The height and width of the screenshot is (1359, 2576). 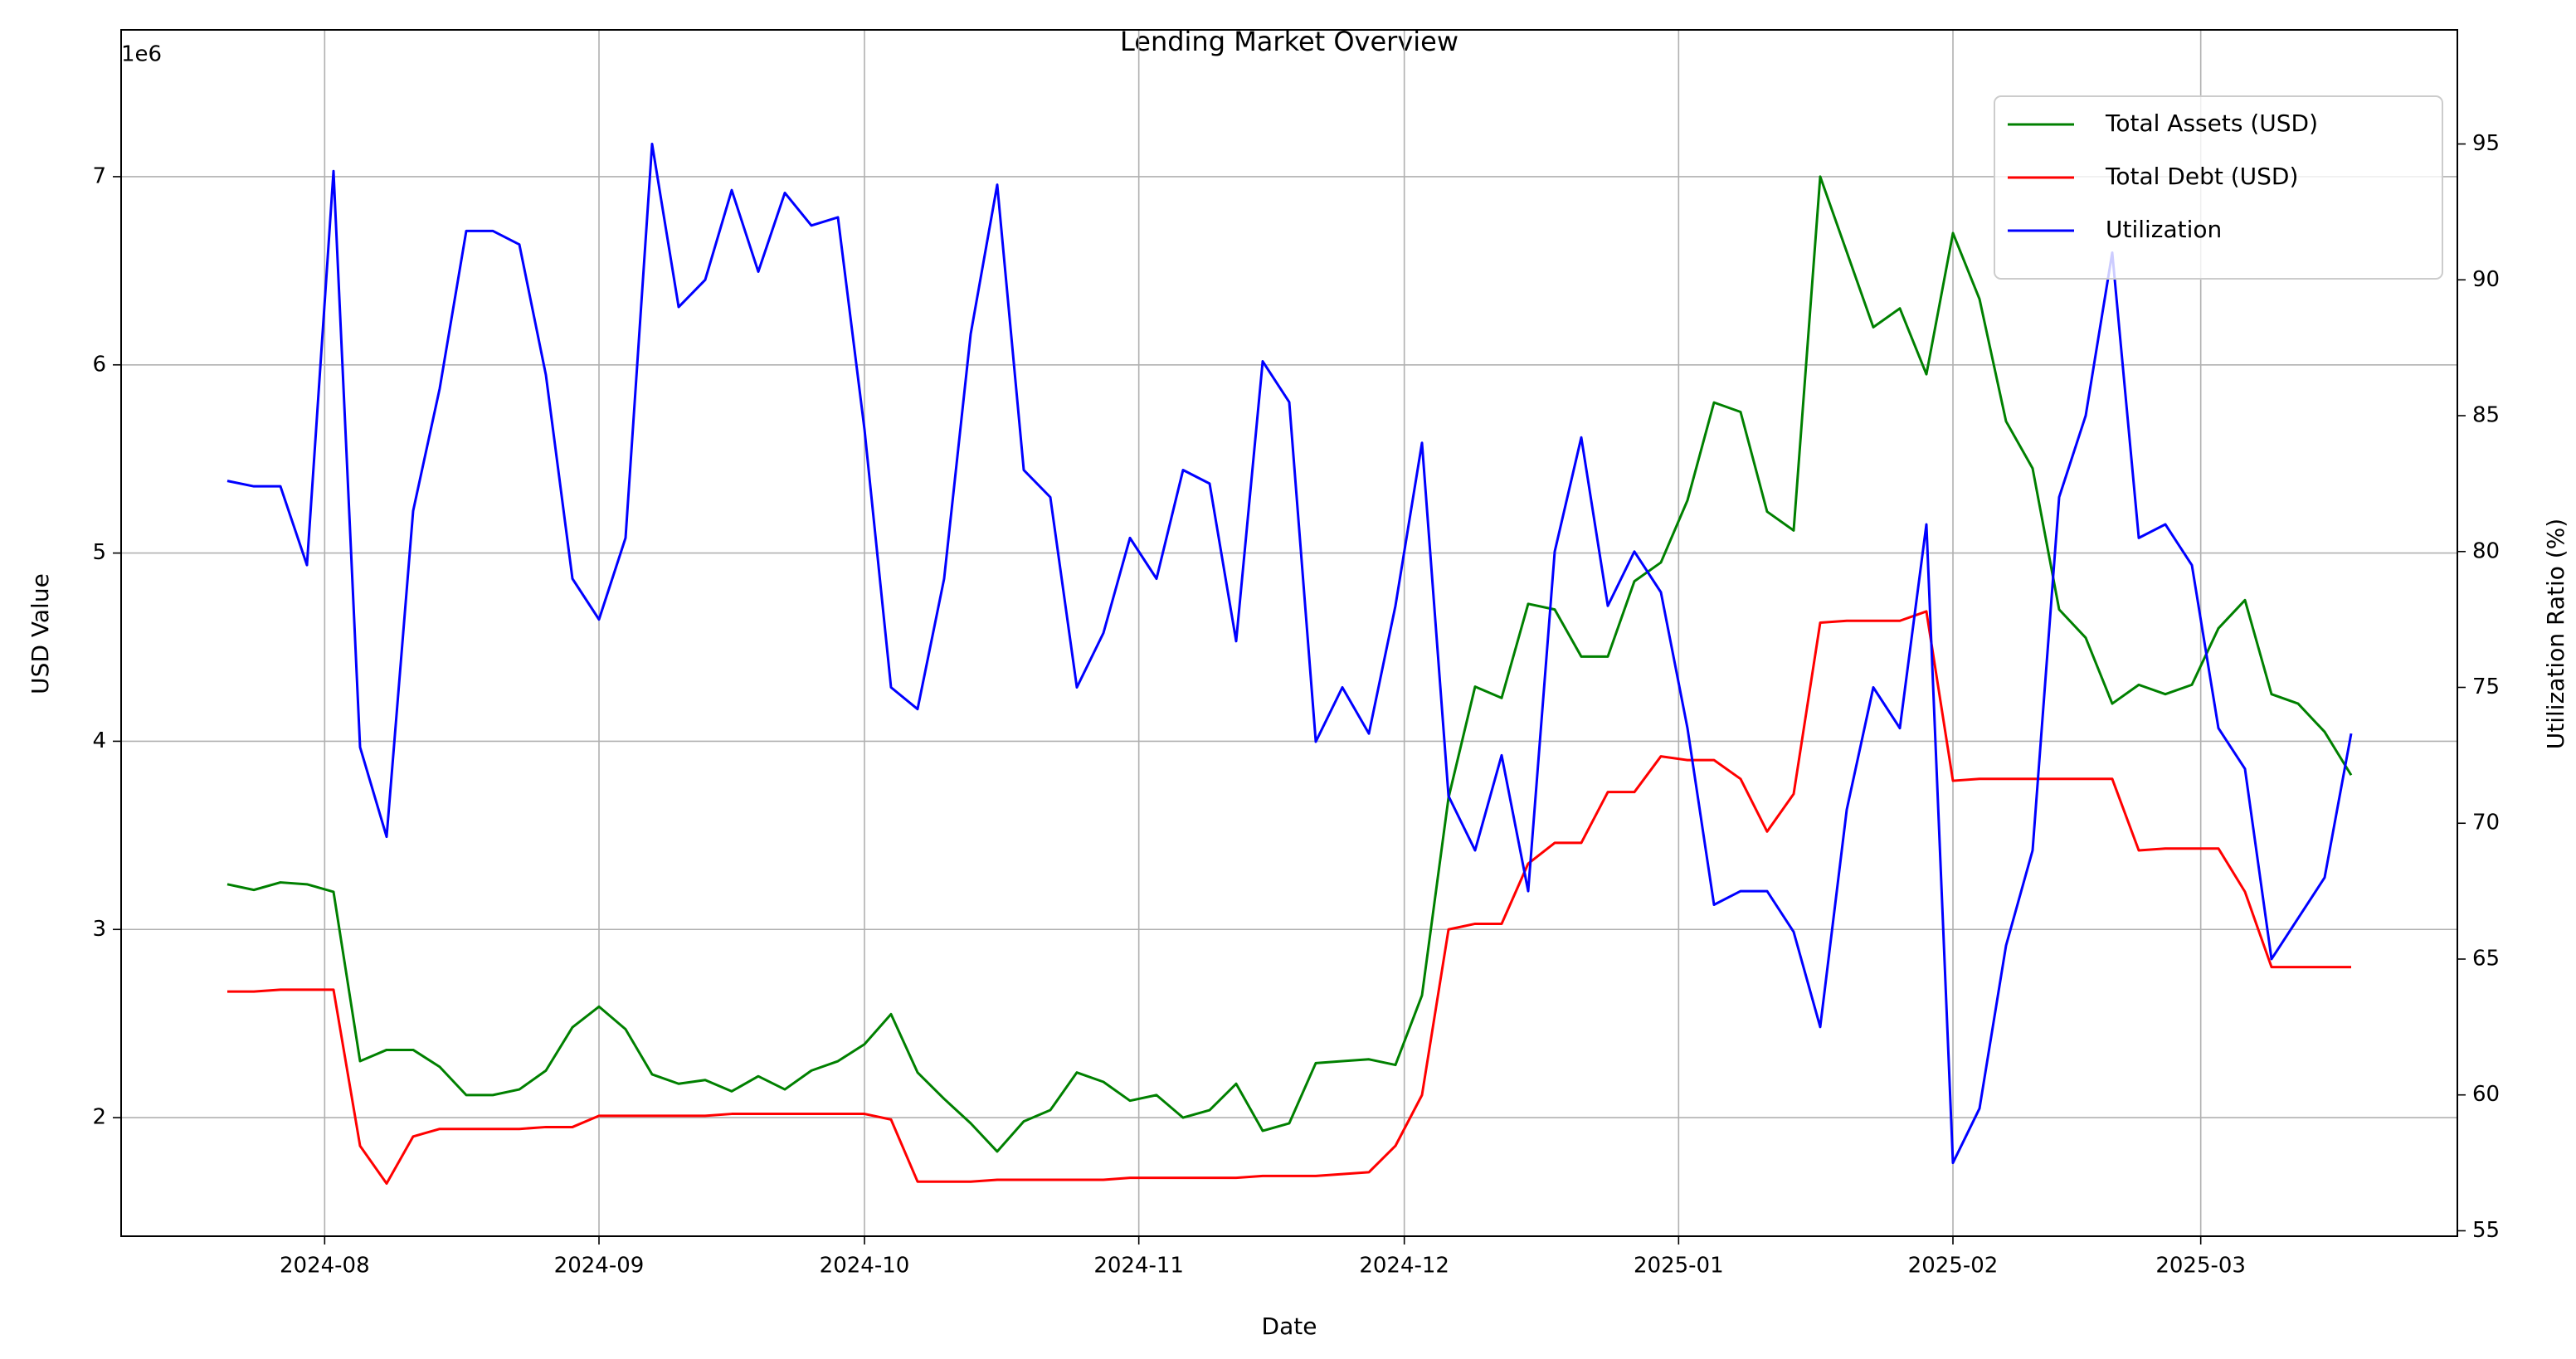 I want to click on legend-label: Utilization, so click(x=2164, y=230).